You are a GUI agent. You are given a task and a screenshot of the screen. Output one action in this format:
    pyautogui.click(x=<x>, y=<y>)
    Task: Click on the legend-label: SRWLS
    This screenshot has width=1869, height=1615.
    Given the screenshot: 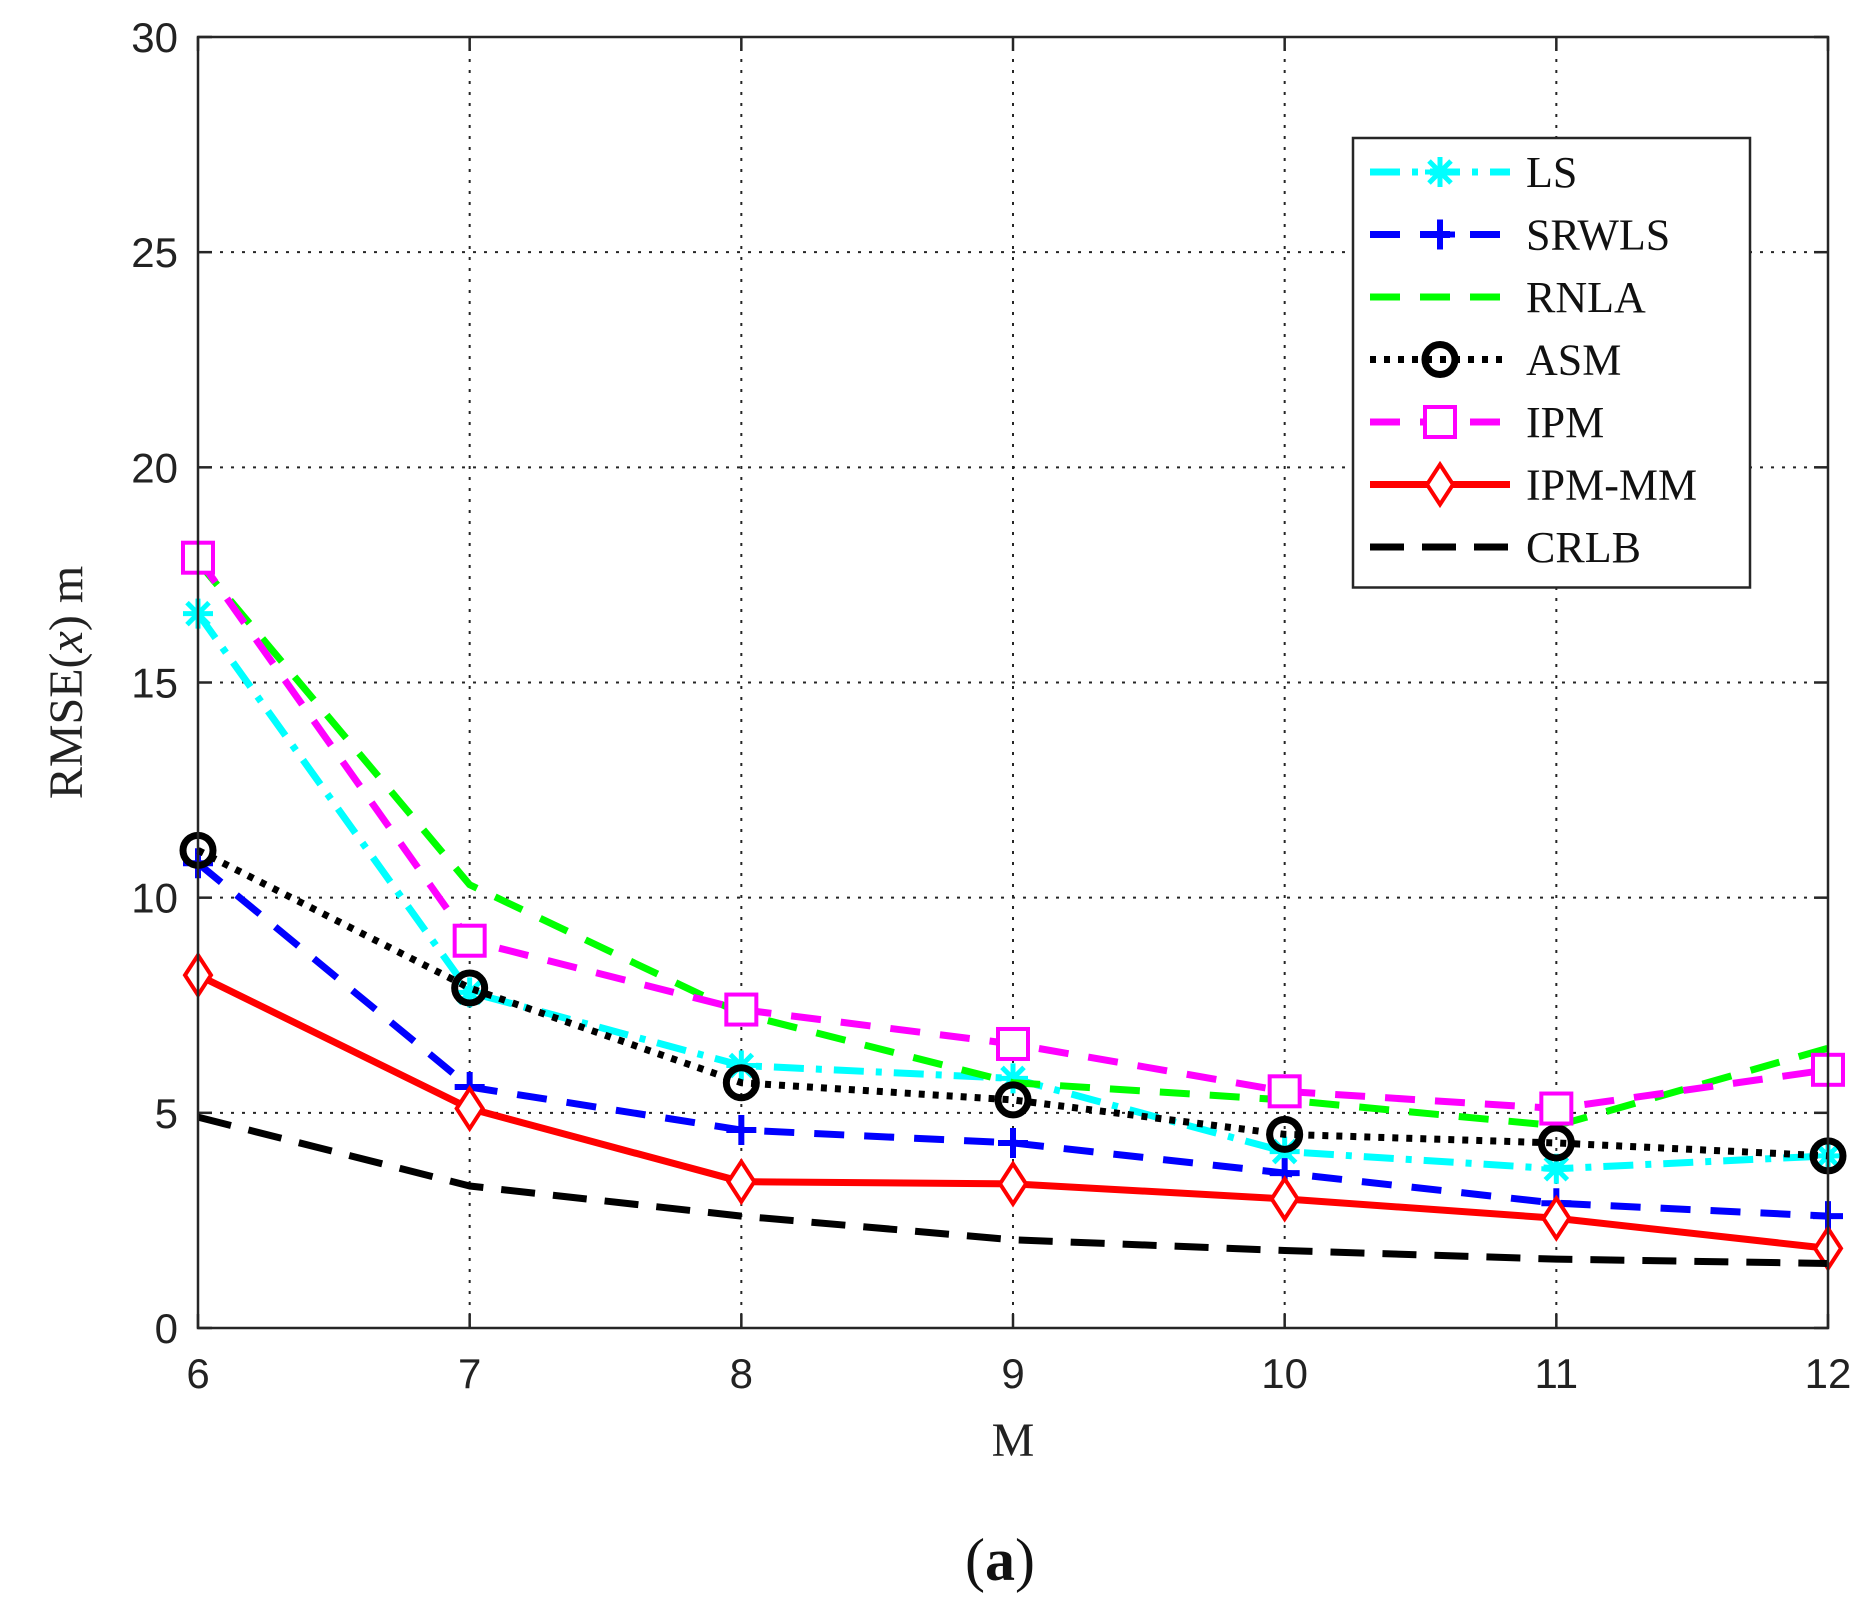 What is the action you would take?
    pyautogui.click(x=1598, y=235)
    